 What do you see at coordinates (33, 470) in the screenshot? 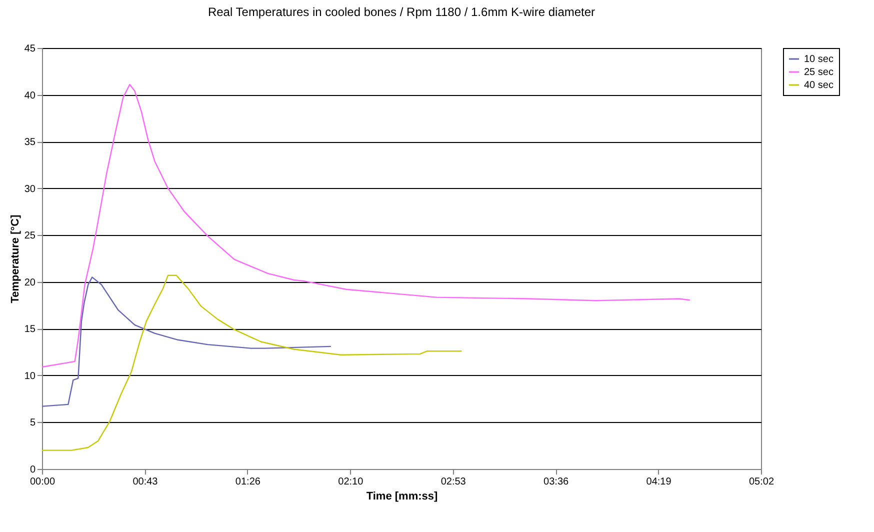
I see `y-tick-label: 0` at bounding box center [33, 470].